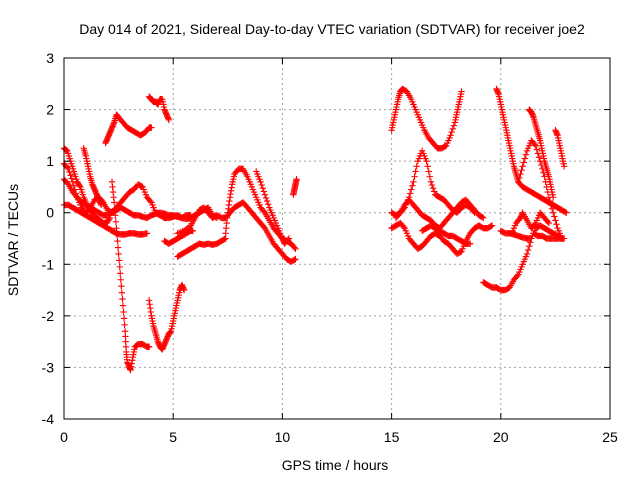  Describe the element at coordinates (335, 465) in the screenshot. I see `x-axis-label: GPS time / hours` at that location.